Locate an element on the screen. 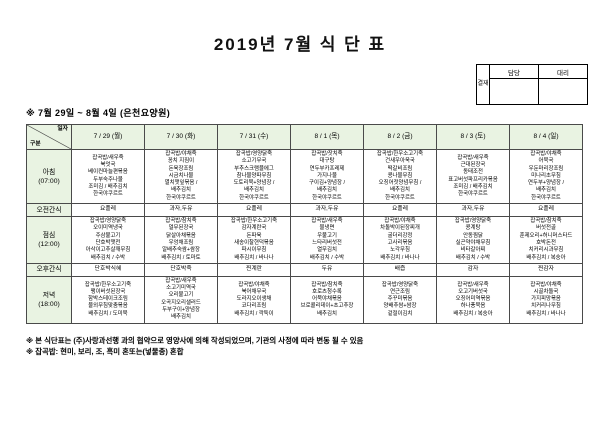 The height and width of the screenshot is (424, 600). menu-item: 미나리초무침 is located at coordinates (546, 175).